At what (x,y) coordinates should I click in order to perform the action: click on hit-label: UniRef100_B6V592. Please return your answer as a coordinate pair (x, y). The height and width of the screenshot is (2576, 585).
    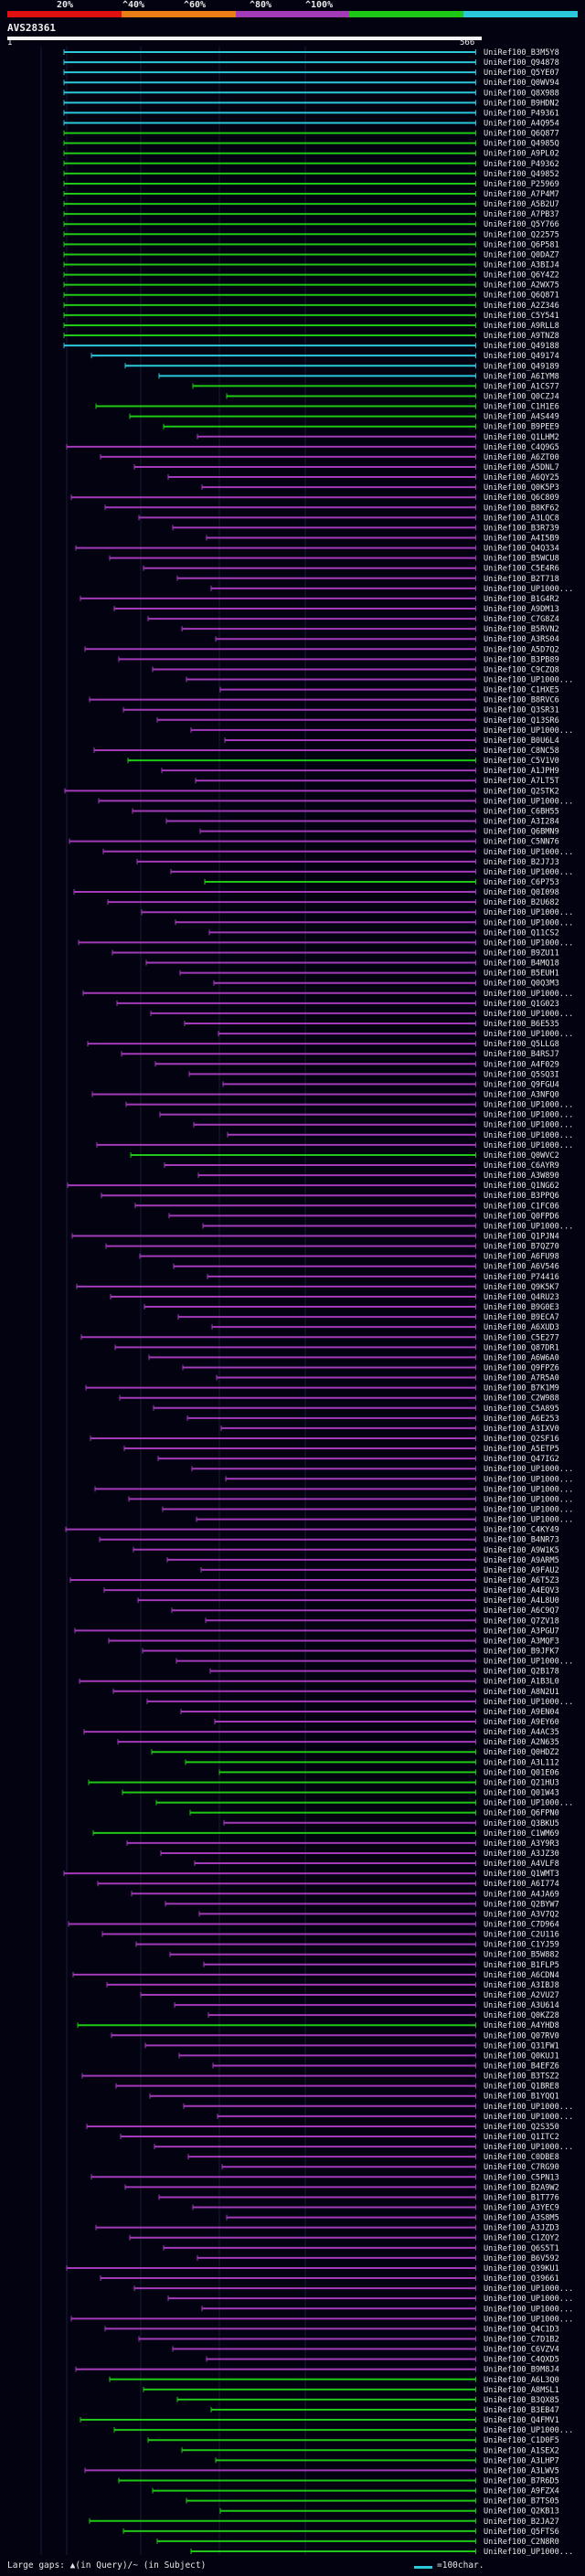
    Looking at the image, I should click on (521, 2258).